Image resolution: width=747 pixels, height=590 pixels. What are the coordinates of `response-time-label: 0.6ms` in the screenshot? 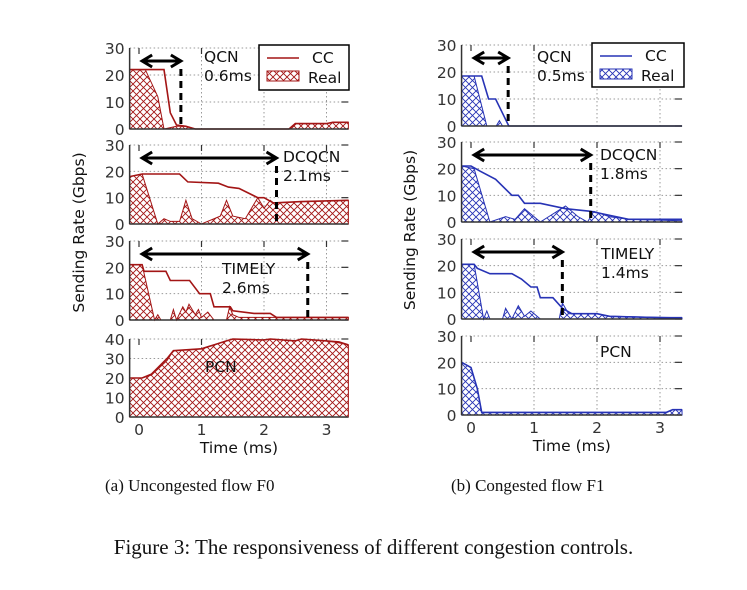 It's located at (228, 76).